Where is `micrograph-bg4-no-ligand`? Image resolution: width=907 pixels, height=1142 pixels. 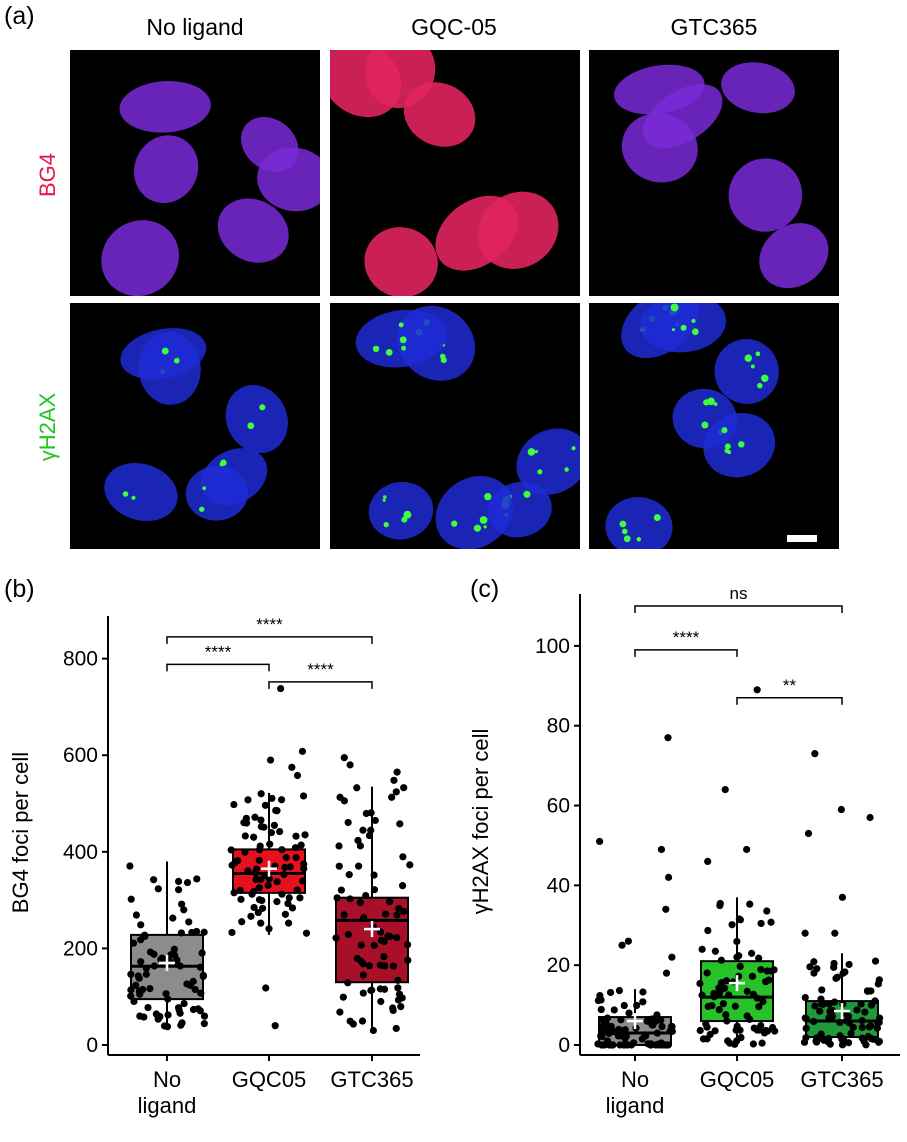
micrograph-bg4-no-ligand is located at coordinates (195, 173).